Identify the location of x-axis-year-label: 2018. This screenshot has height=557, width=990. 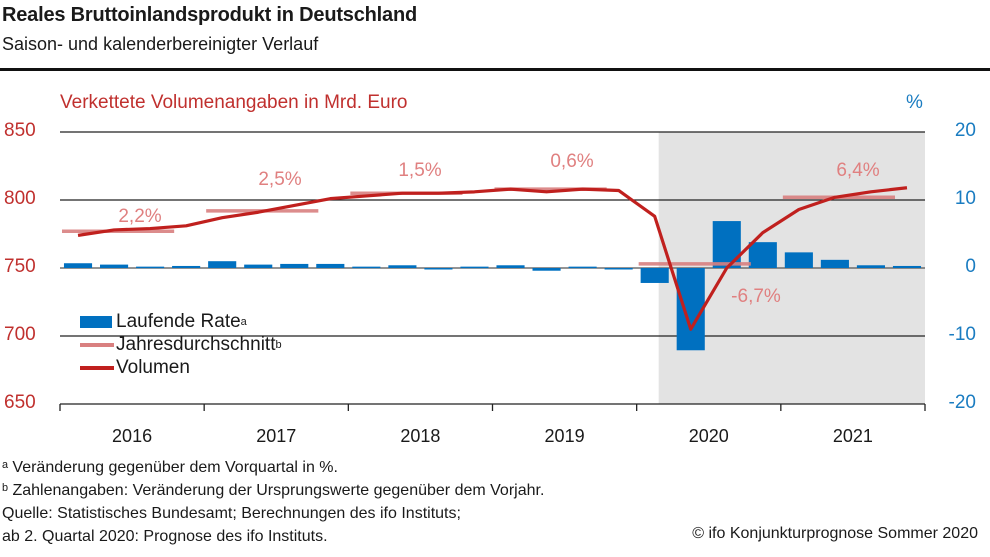
(420, 436).